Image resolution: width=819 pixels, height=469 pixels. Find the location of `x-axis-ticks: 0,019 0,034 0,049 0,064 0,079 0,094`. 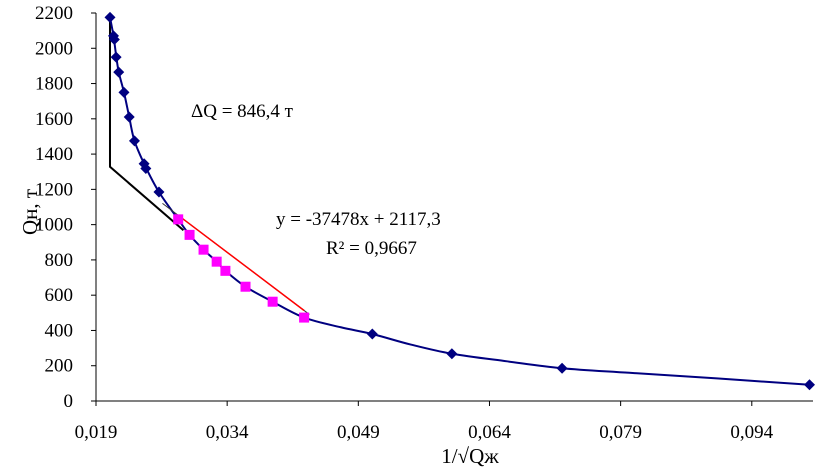

x-axis-ticks: 0,019 0,034 0,049 0,064 0,079 0,094 is located at coordinates (424, 422).